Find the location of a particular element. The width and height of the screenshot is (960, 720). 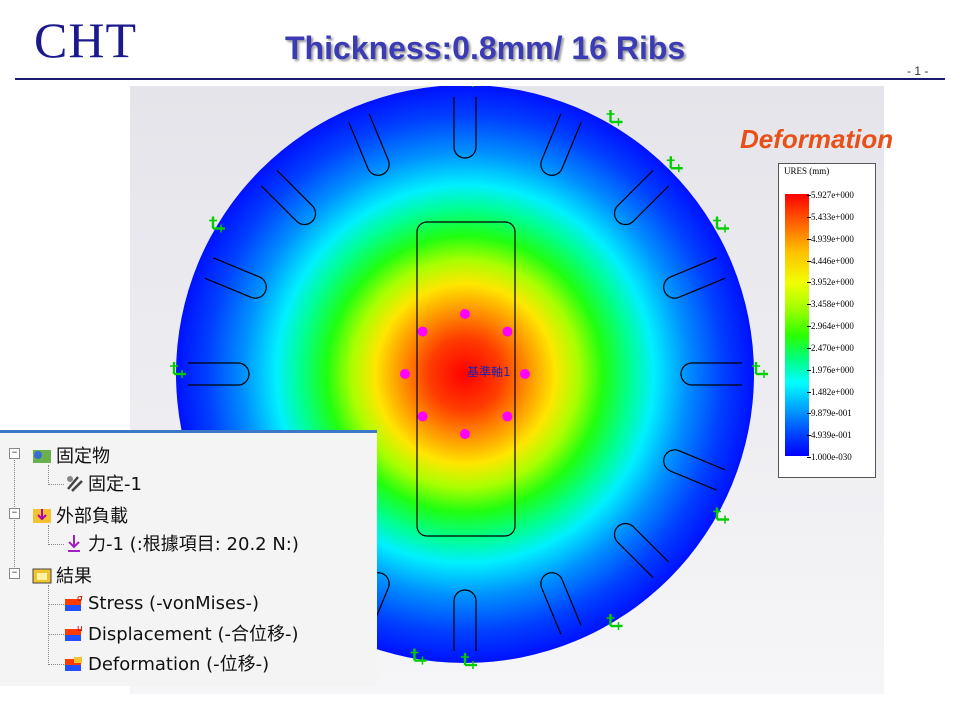

deformation-label: Deformation is located at coordinates (817, 139).